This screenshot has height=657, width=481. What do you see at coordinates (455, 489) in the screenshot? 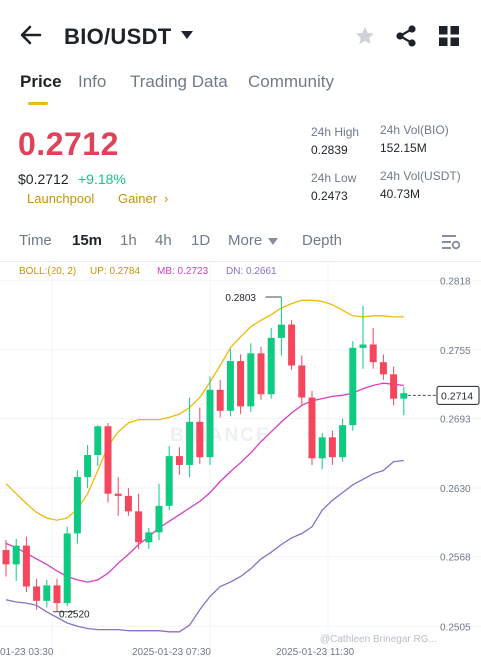
I see `y-tick-label: 0.2630` at bounding box center [455, 489].